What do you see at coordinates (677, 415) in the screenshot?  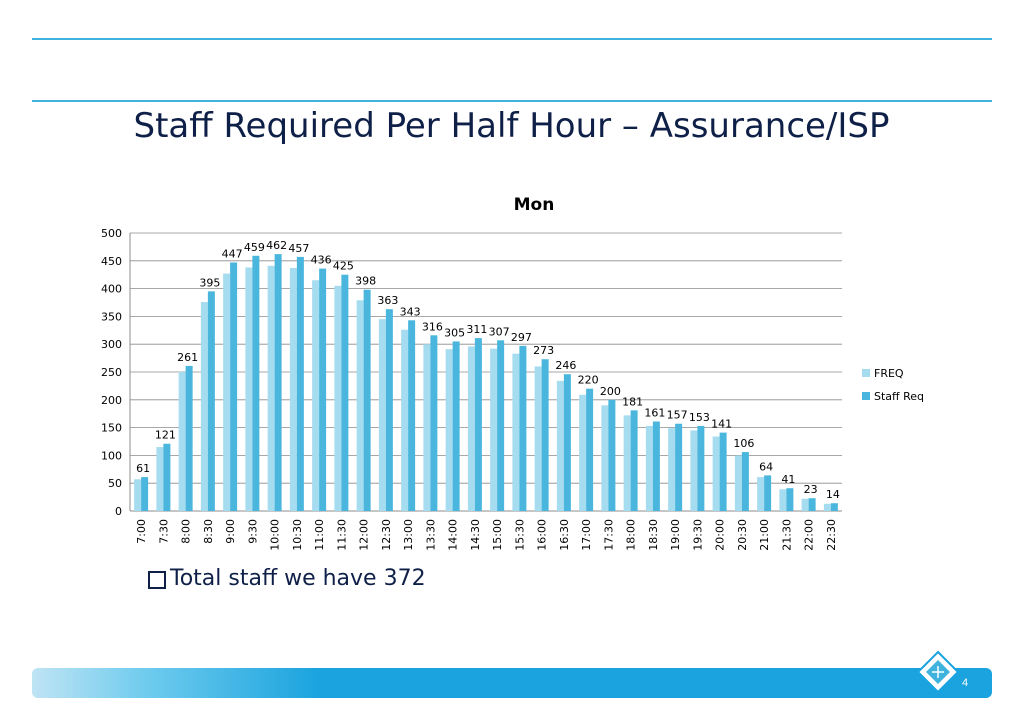 I see `data-label: 157` at bounding box center [677, 415].